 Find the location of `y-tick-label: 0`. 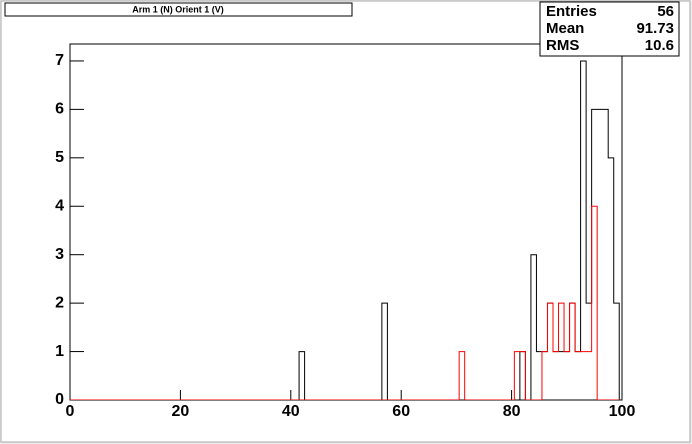

y-tick-label: 0 is located at coordinates (59, 399).